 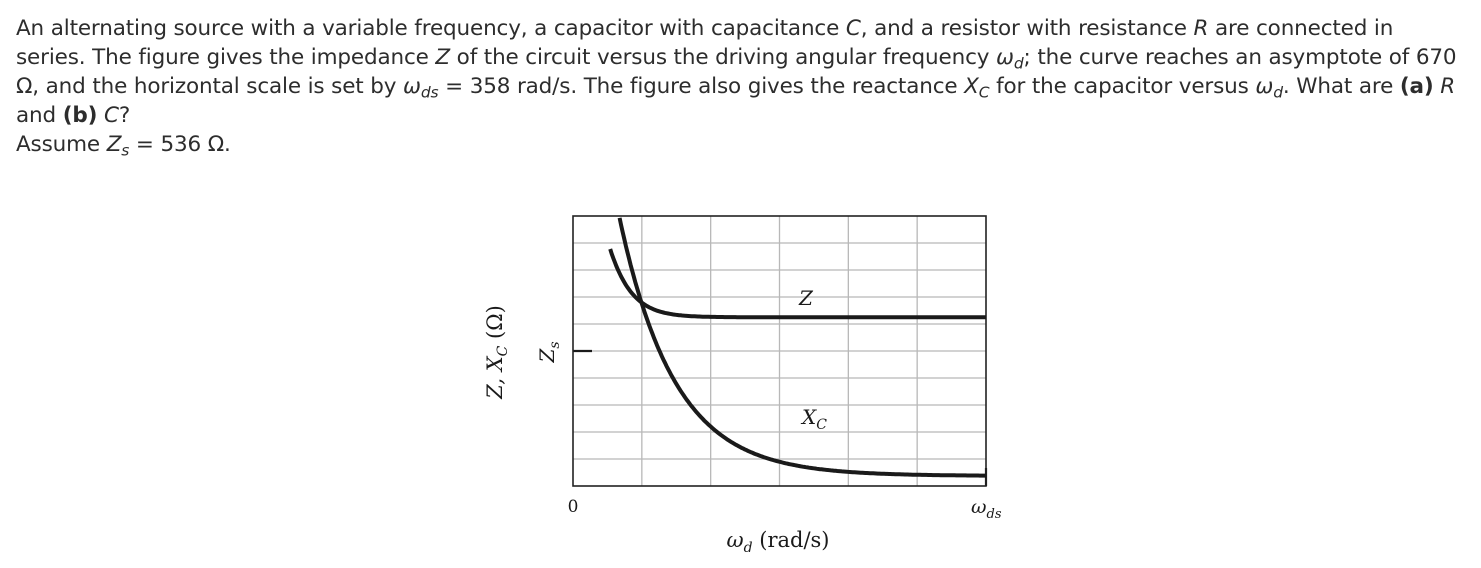 I want to click on plot-frame, so click(x=779, y=351).